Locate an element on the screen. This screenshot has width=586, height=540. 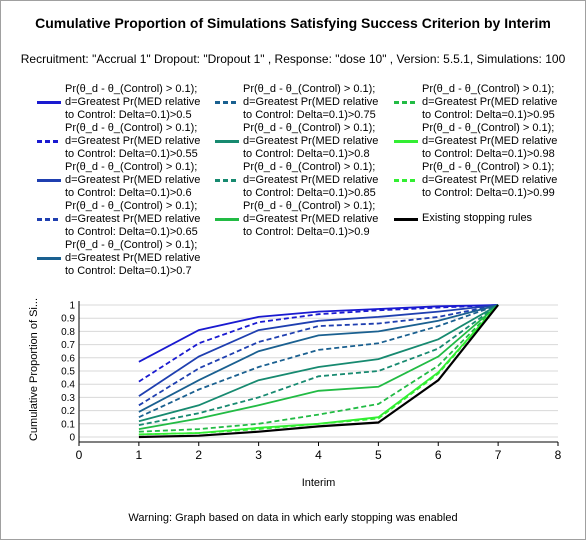
x-tick-label: 2 is located at coordinates (198, 455).